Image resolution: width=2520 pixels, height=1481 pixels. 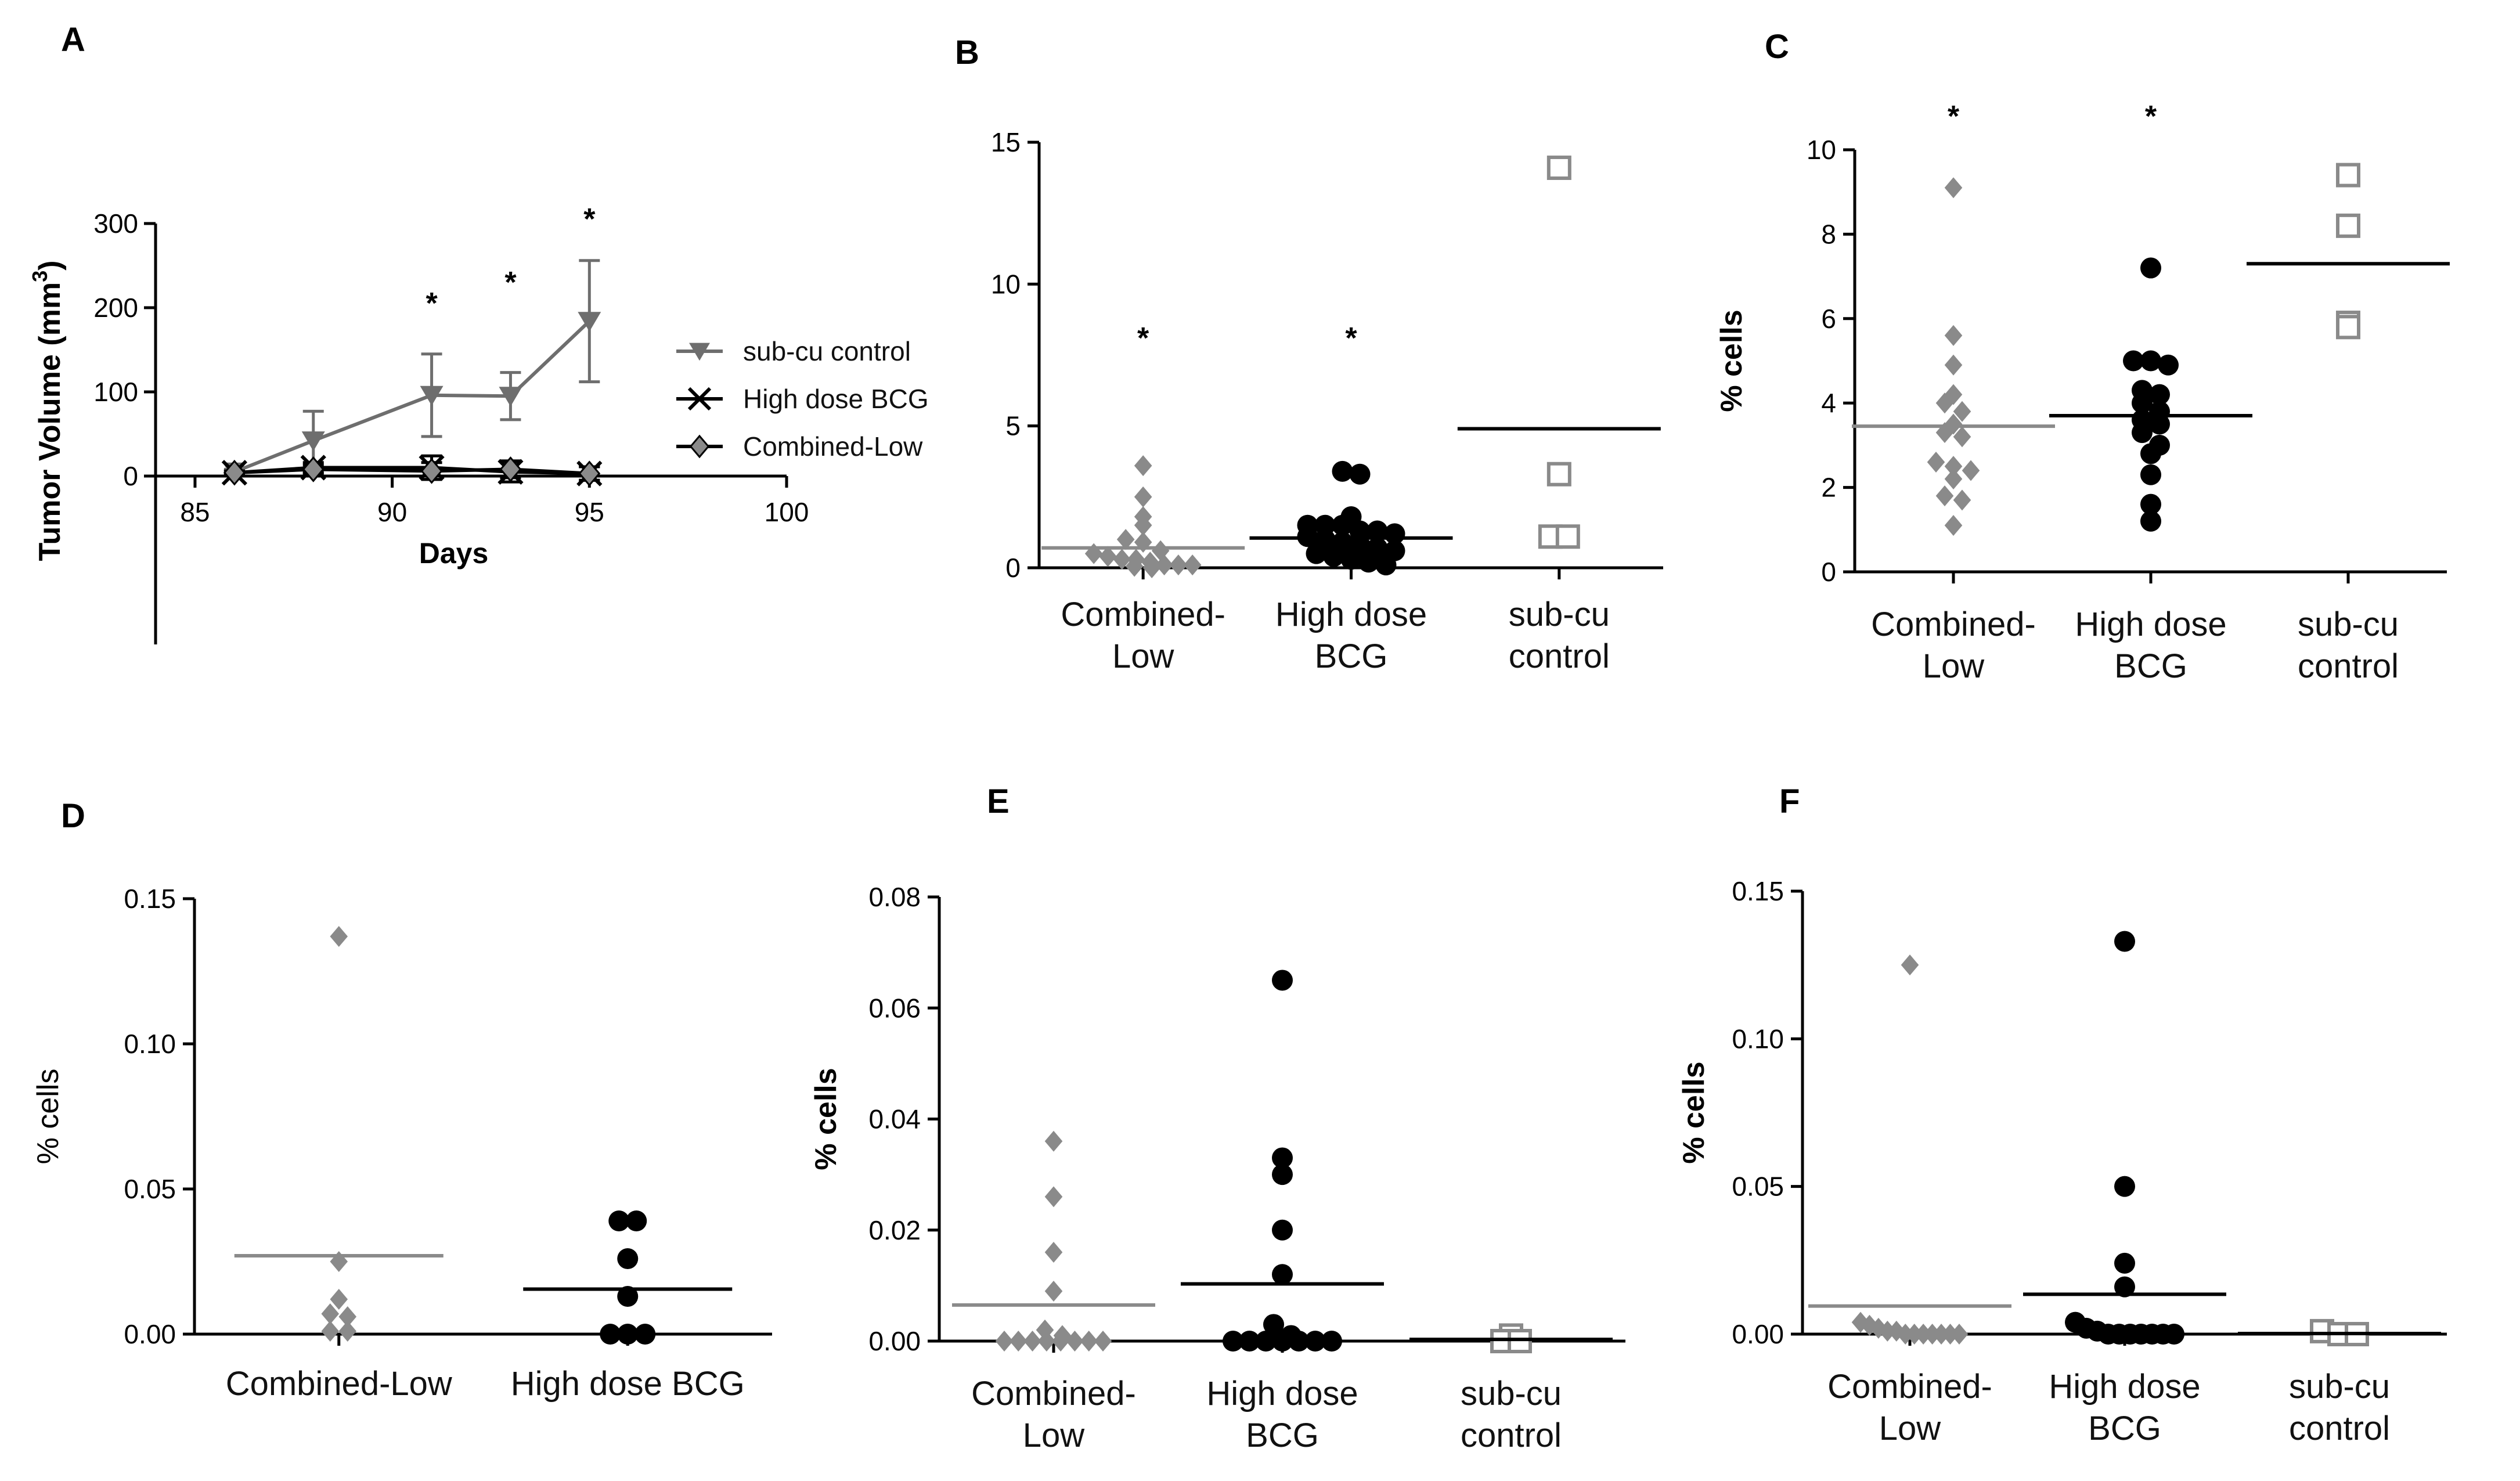 I want to click on category-label: control, so click(x=1511, y=1435).